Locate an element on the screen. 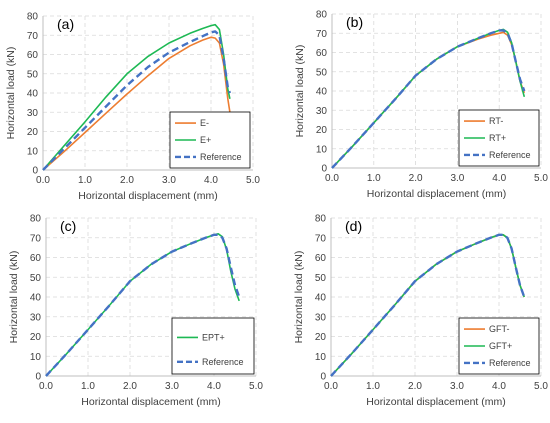 The height and width of the screenshot is (423, 550). legend-box is located at coordinates (213, 346).